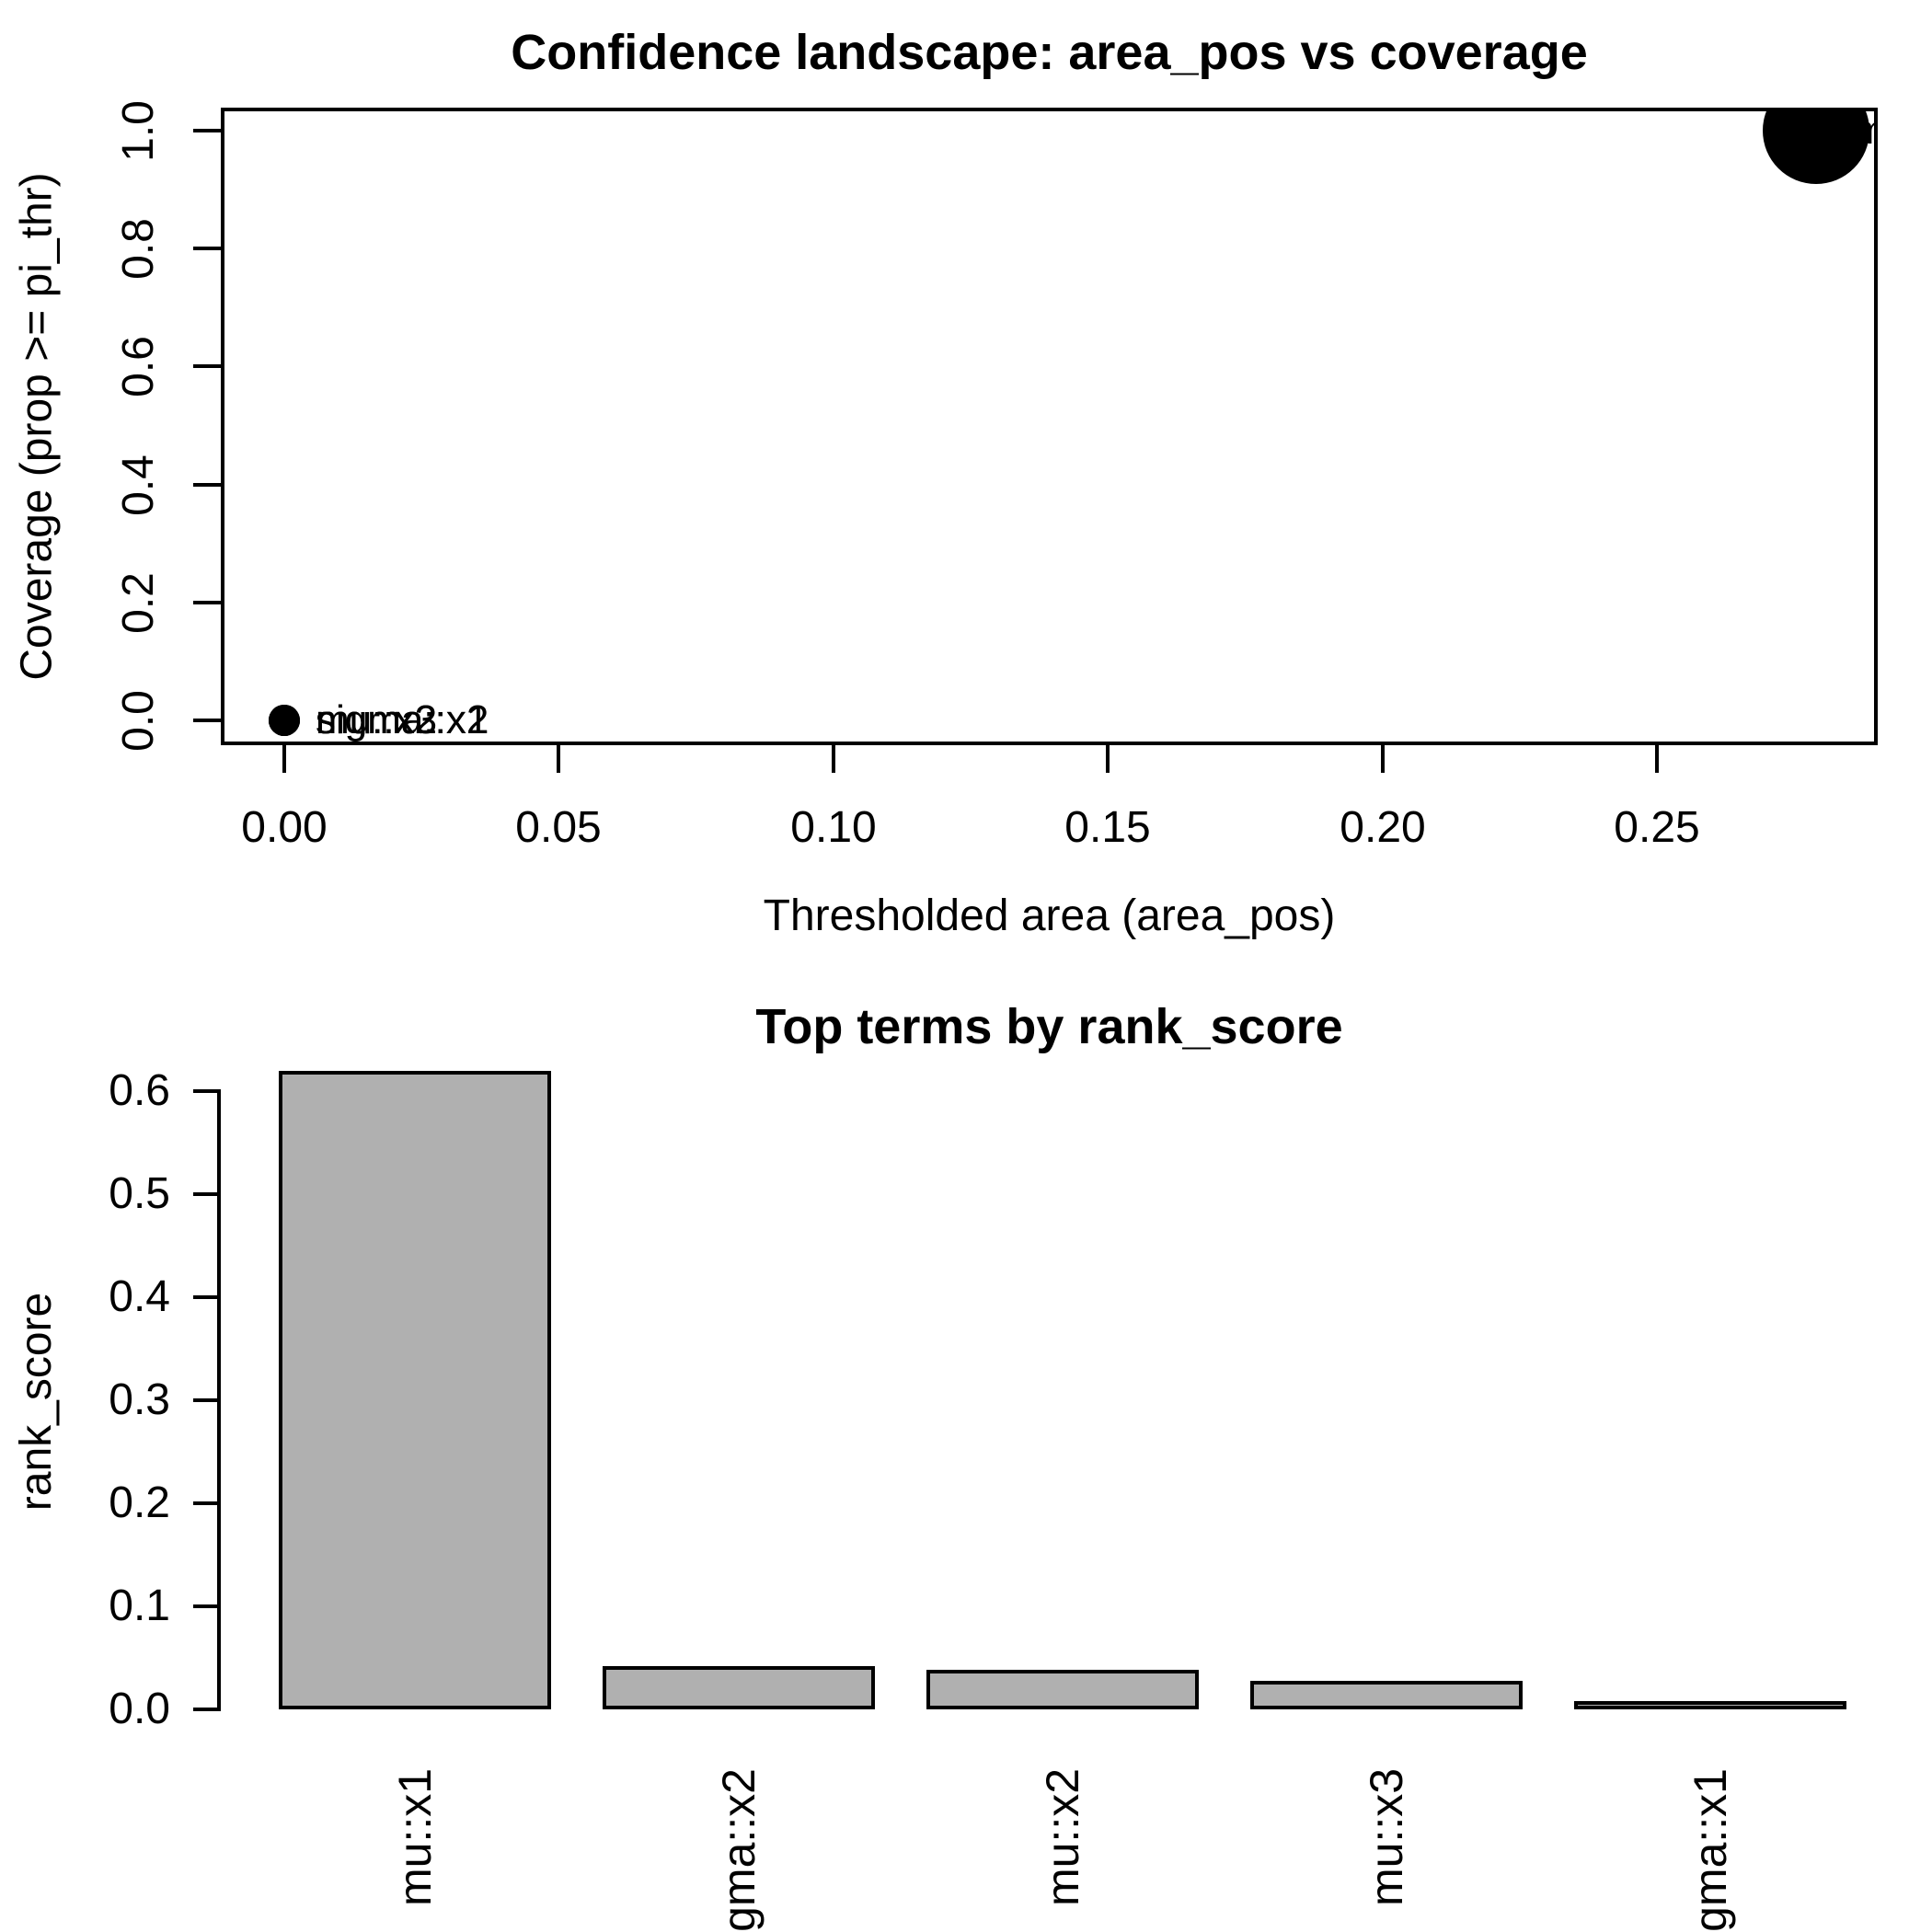 This screenshot has height=1932, width=1932. What do you see at coordinates (1383, 827) in the screenshot?
I see `x-tick-label: 0.20` at bounding box center [1383, 827].